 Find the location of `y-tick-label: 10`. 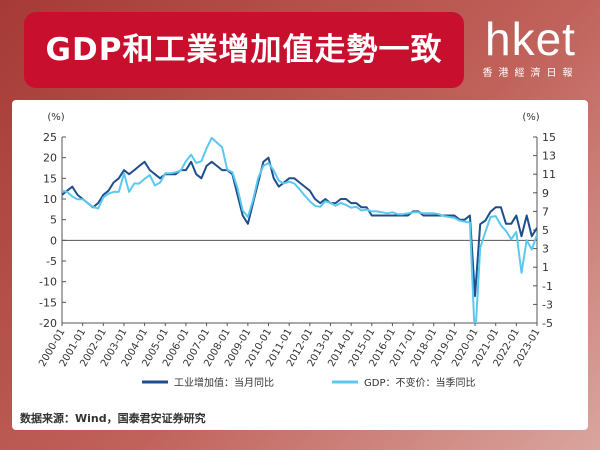

y-tick-label: 10 is located at coordinates (50, 199).